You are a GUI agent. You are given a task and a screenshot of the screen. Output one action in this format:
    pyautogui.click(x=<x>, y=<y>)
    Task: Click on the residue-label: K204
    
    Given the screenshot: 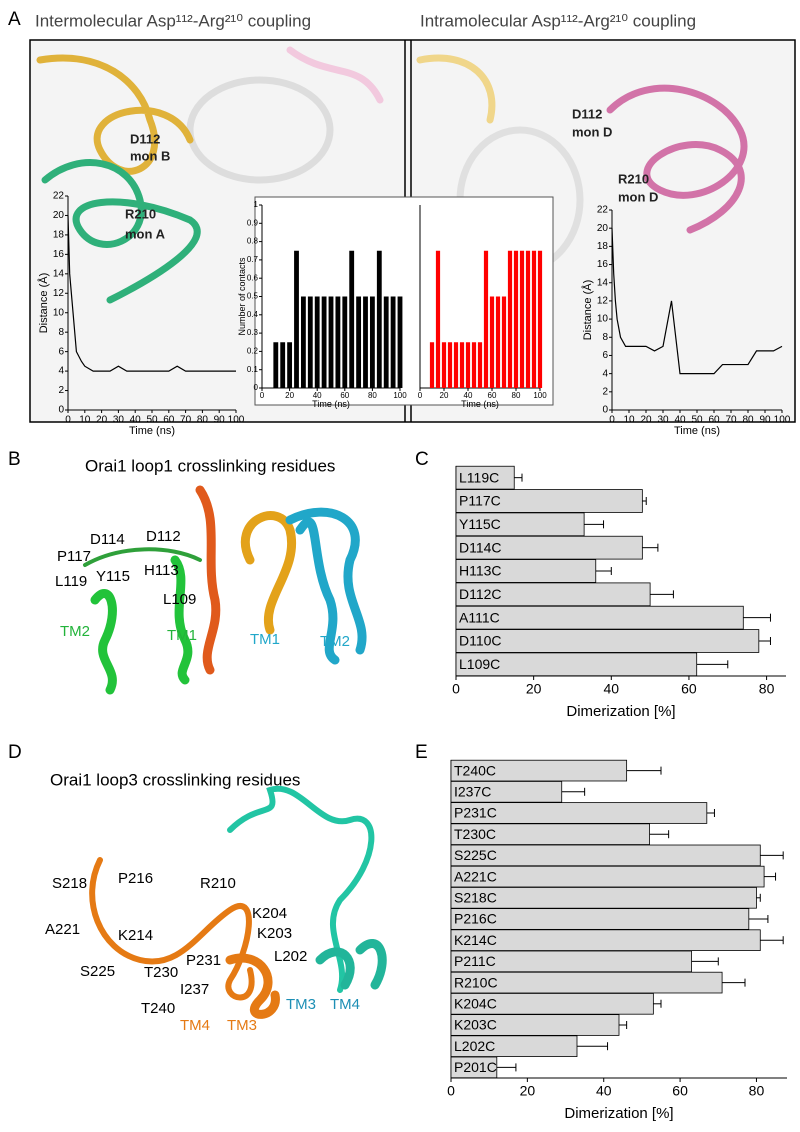 What is the action you would take?
    pyautogui.click(x=269, y=913)
    